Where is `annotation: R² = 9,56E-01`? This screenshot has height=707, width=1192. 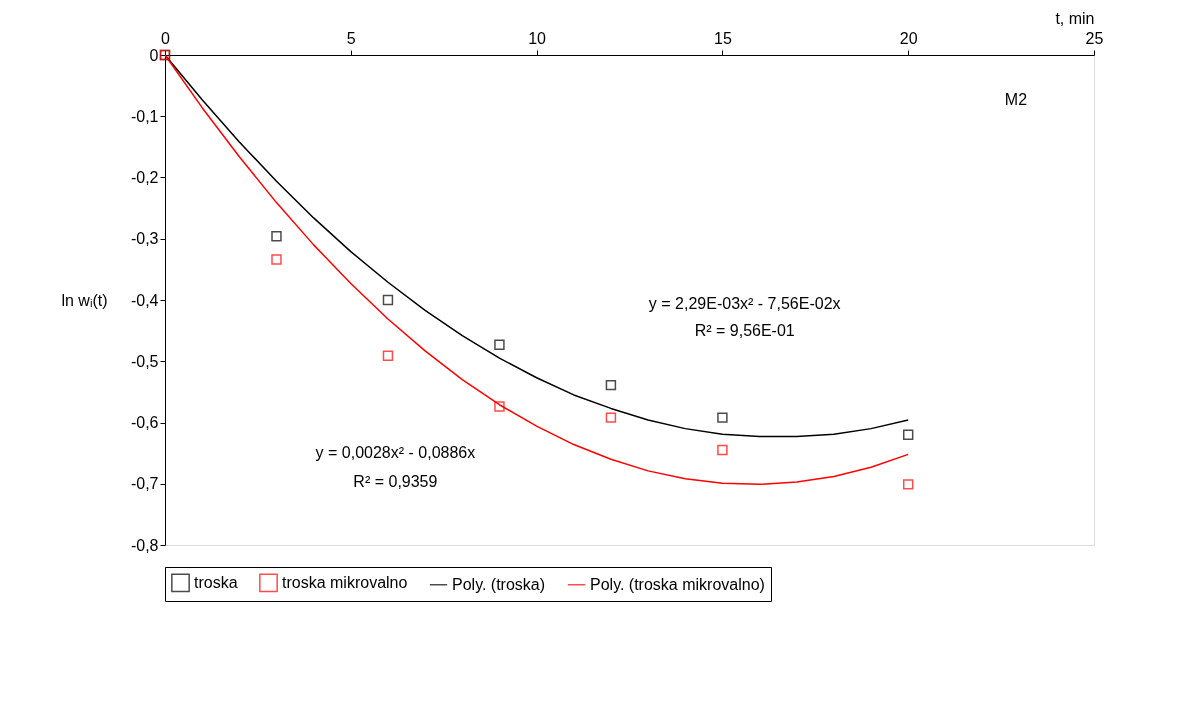
annotation: R² = 9,56E-01 is located at coordinates (744, 331).